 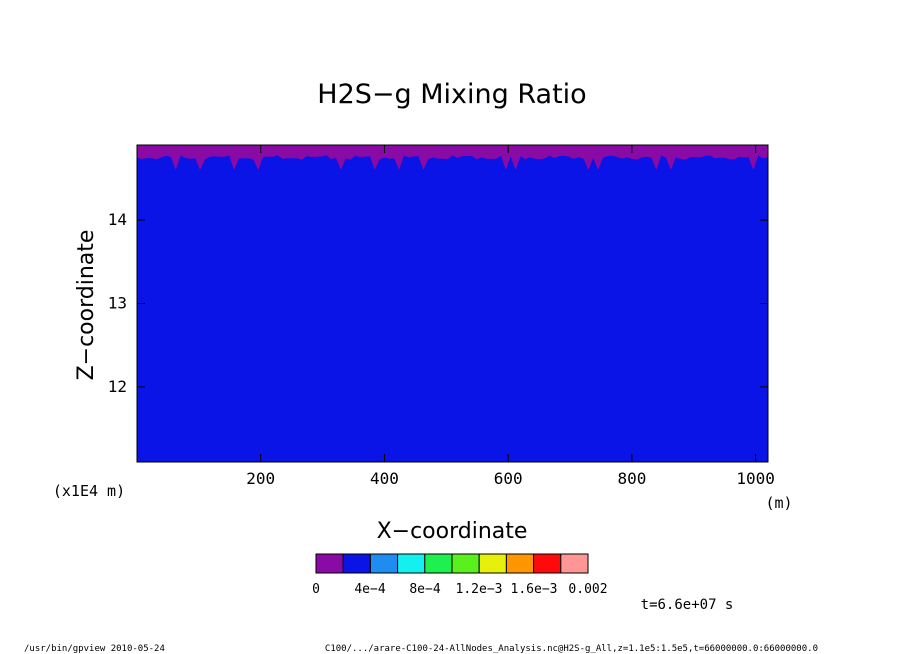 What do you see at coordinates (778, 503) in the screenshot?
I see `x-axis-unit: (m)` at bounding box center [778, 503].